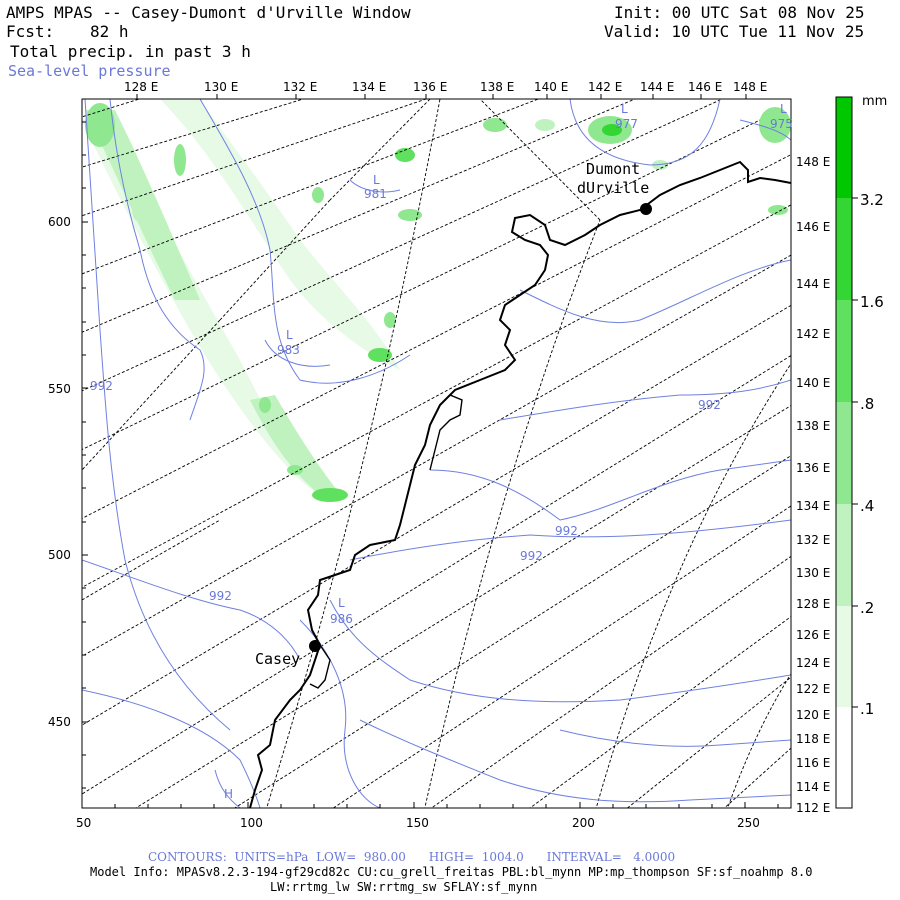 The height and width of the screenshot is (900, 900). Describe the element at coordinates (781, 124) in the screenshot. I see `pressure-label: 975` at that location.